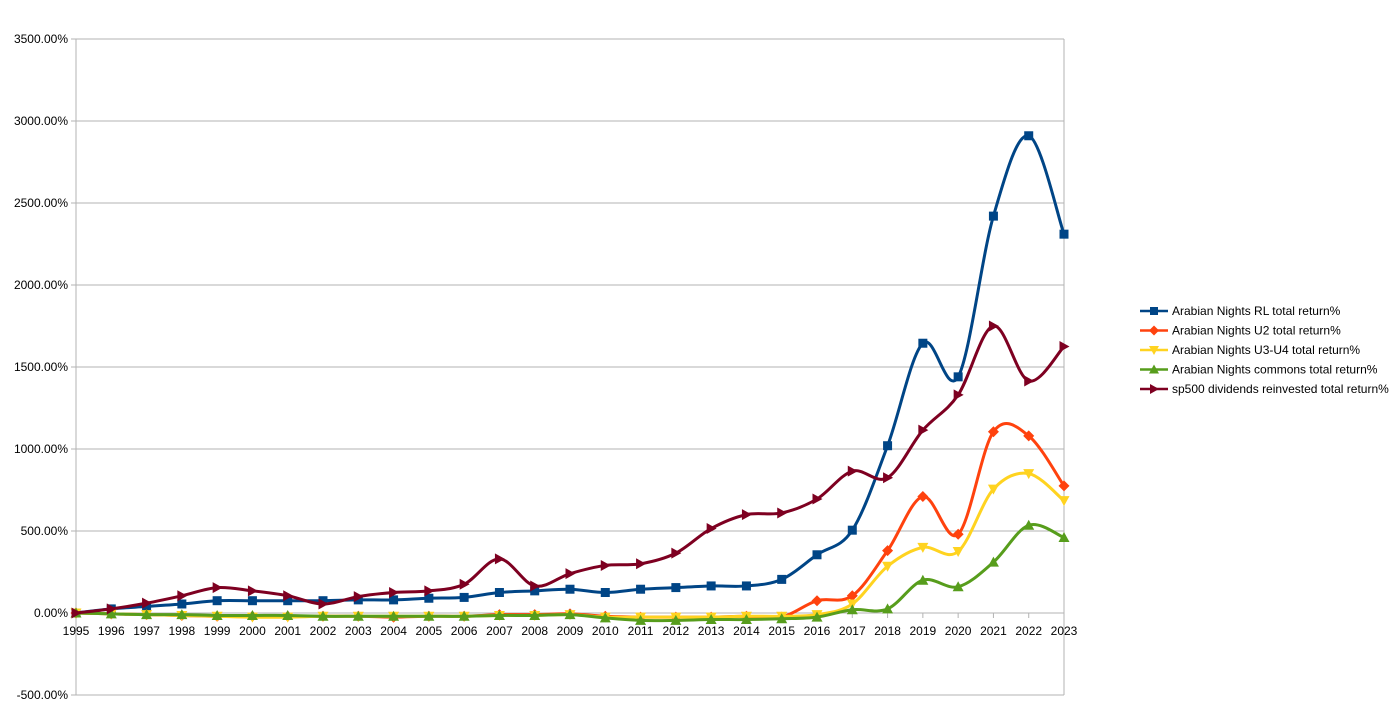  Describe the element at coordinates (817, 631) in the screenshot. I see `x-tick-label: 2016` at that location.